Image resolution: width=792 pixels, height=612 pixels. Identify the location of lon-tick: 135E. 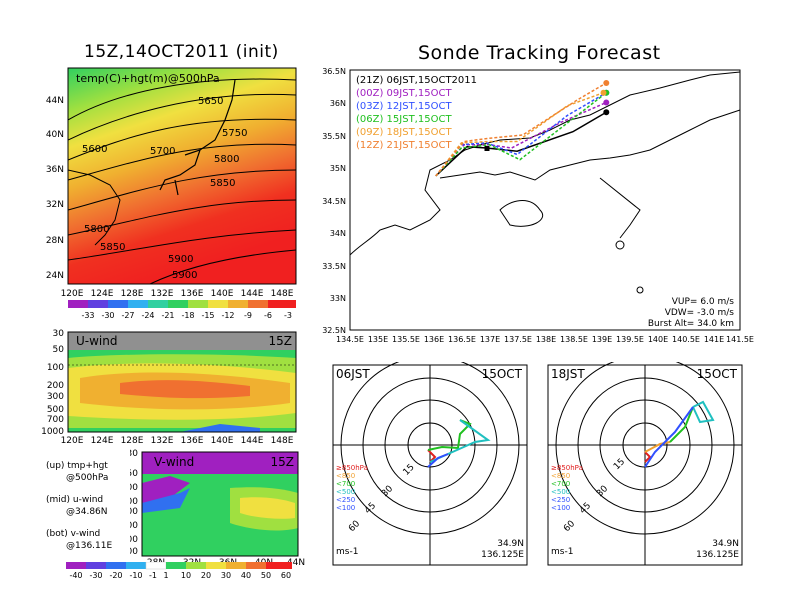
(378, 339).